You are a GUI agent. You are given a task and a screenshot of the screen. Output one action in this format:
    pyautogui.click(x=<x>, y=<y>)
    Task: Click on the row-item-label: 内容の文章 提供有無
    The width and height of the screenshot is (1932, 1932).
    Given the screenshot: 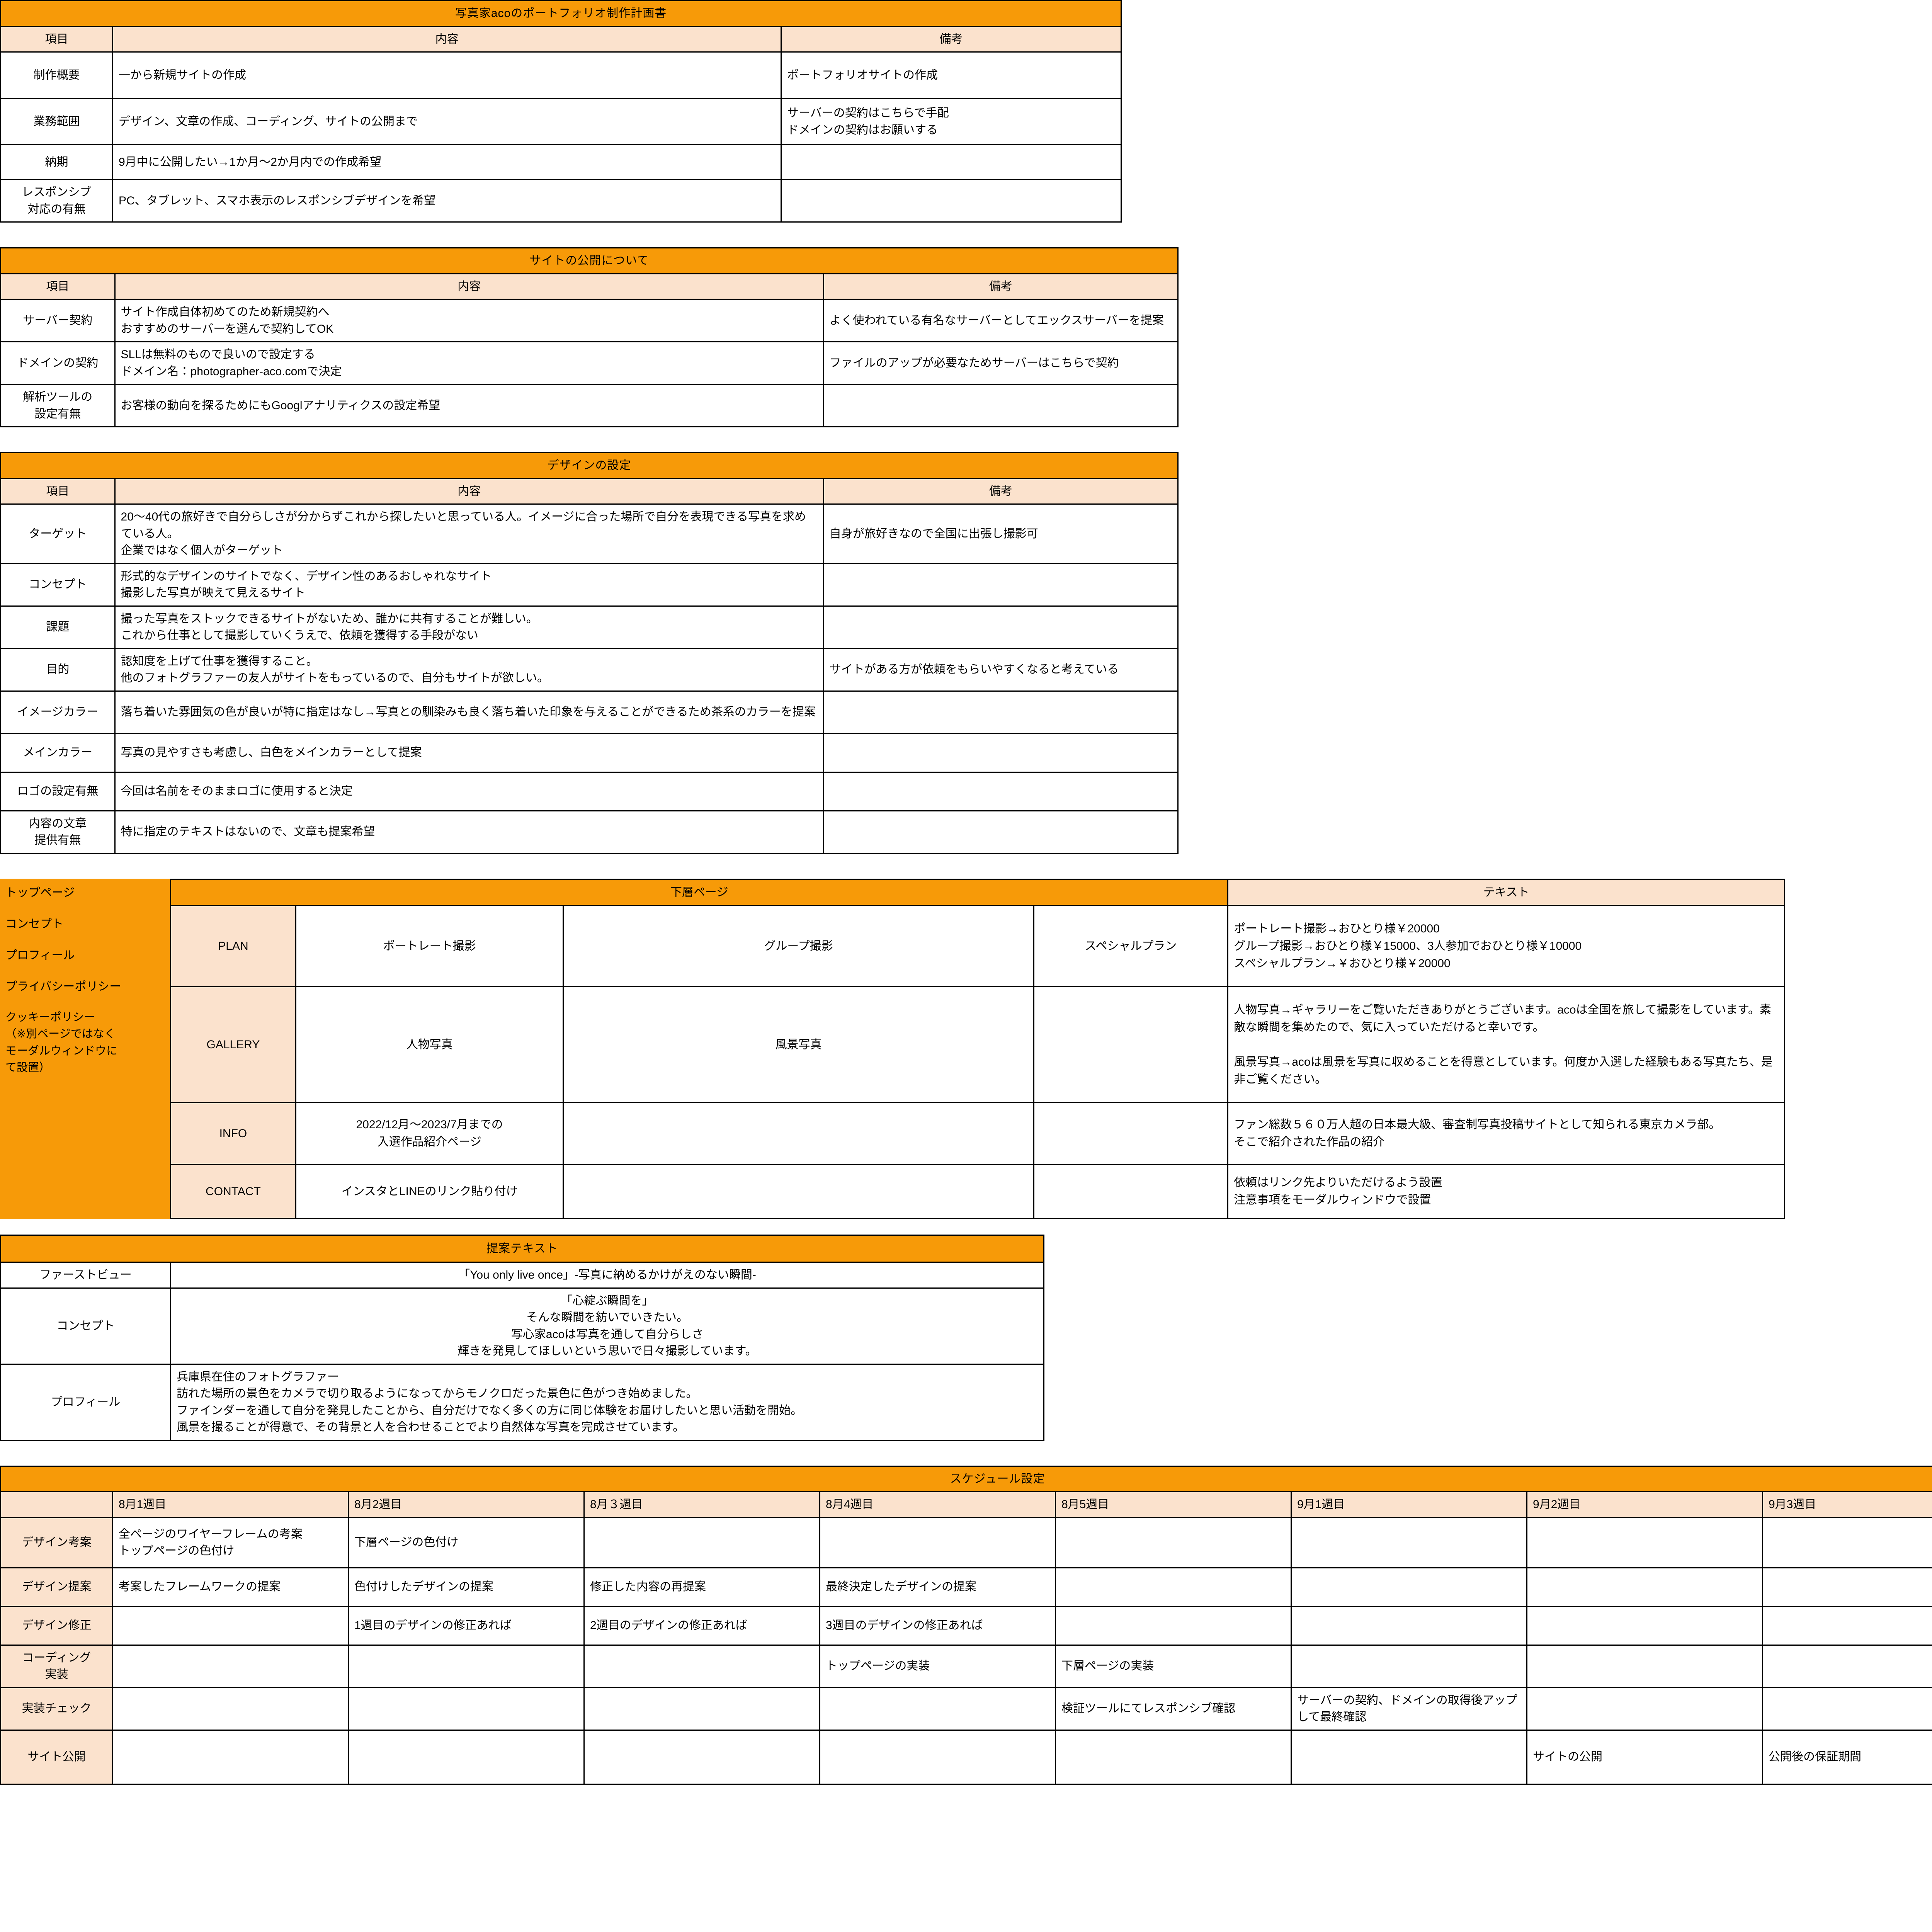 What is the action you would take?
    pyautogui.click(x=58, y=832)
    